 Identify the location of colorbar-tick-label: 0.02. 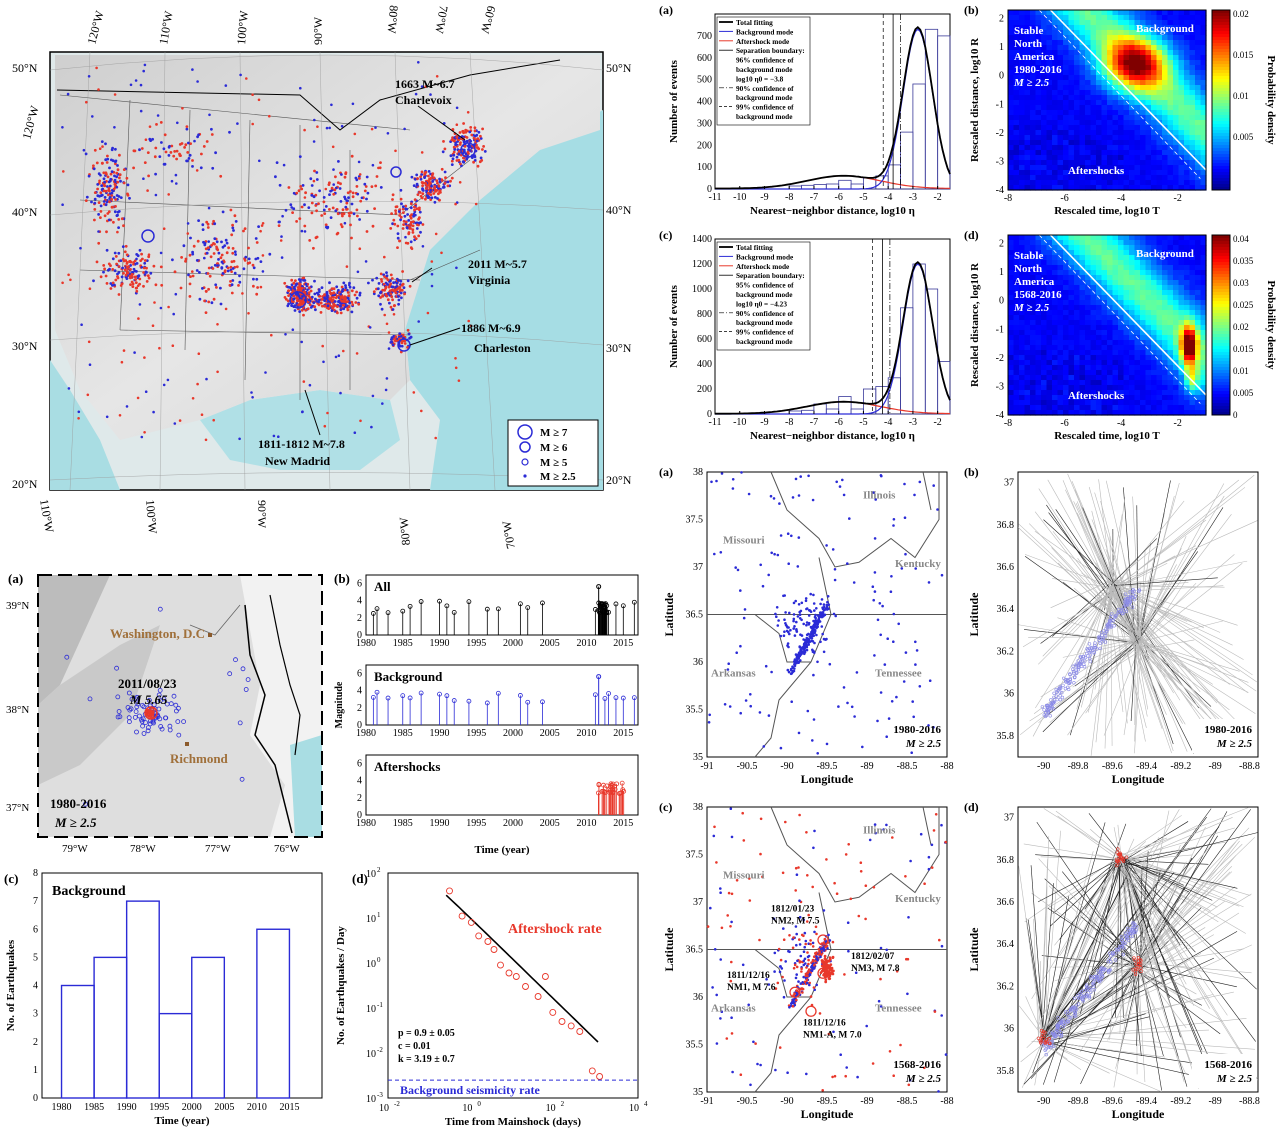
(1241, 14).